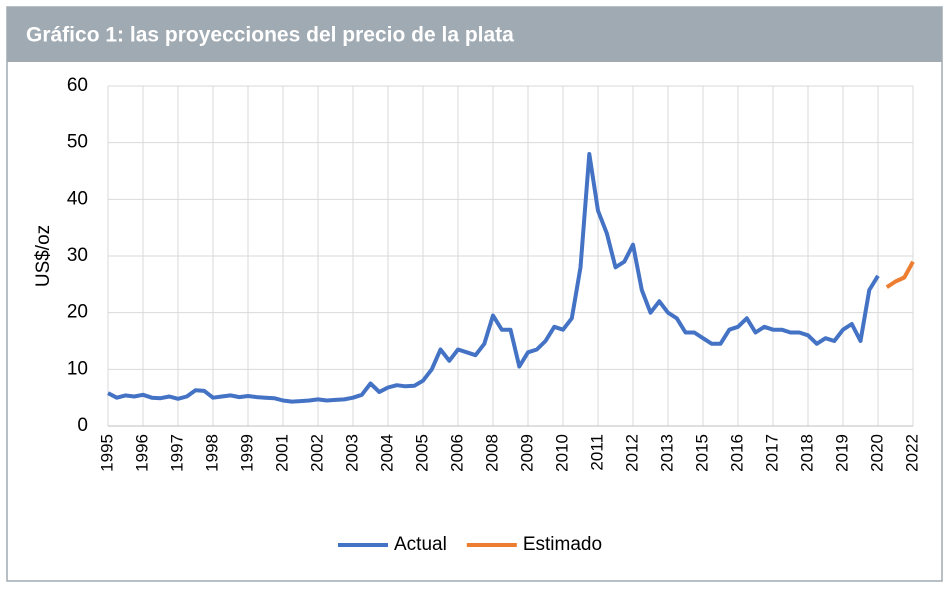 This screenshot has height=593, width=949. Describe the element at coordinates (631, 453) in the screenshot. I see `x-tick-label: 2012` at that location.